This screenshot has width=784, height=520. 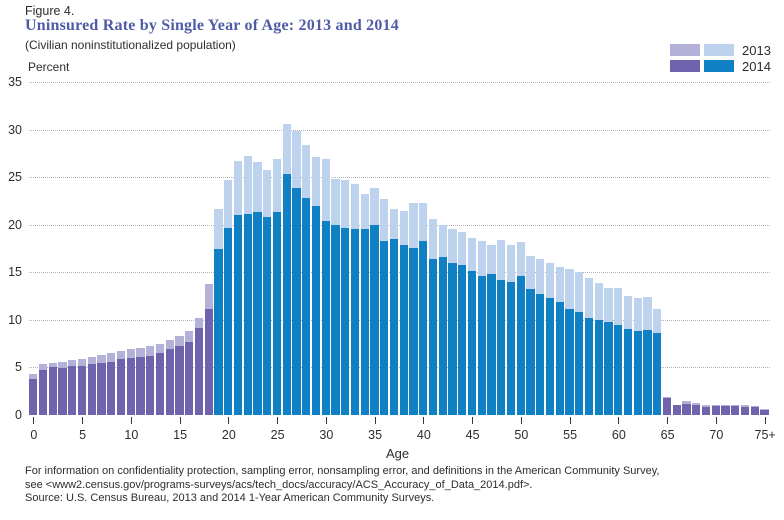 I want to click on legend-swatch-2013-blue, so click(x=719, y=50).